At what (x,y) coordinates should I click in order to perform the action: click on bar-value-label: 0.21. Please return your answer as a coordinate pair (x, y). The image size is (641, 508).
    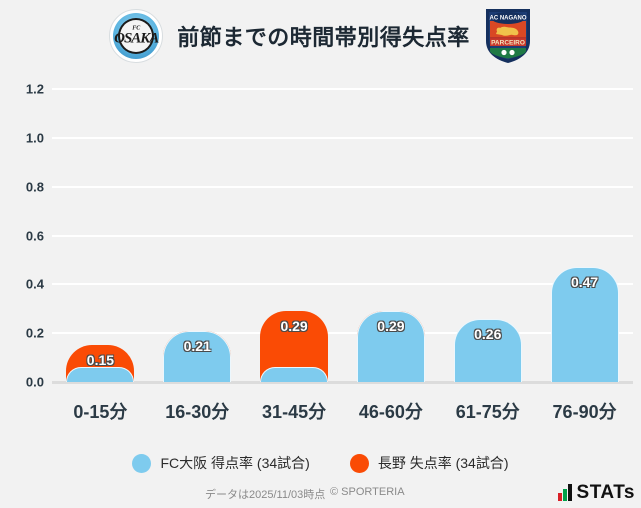
    Looking at the image, I should click on (197, 345).